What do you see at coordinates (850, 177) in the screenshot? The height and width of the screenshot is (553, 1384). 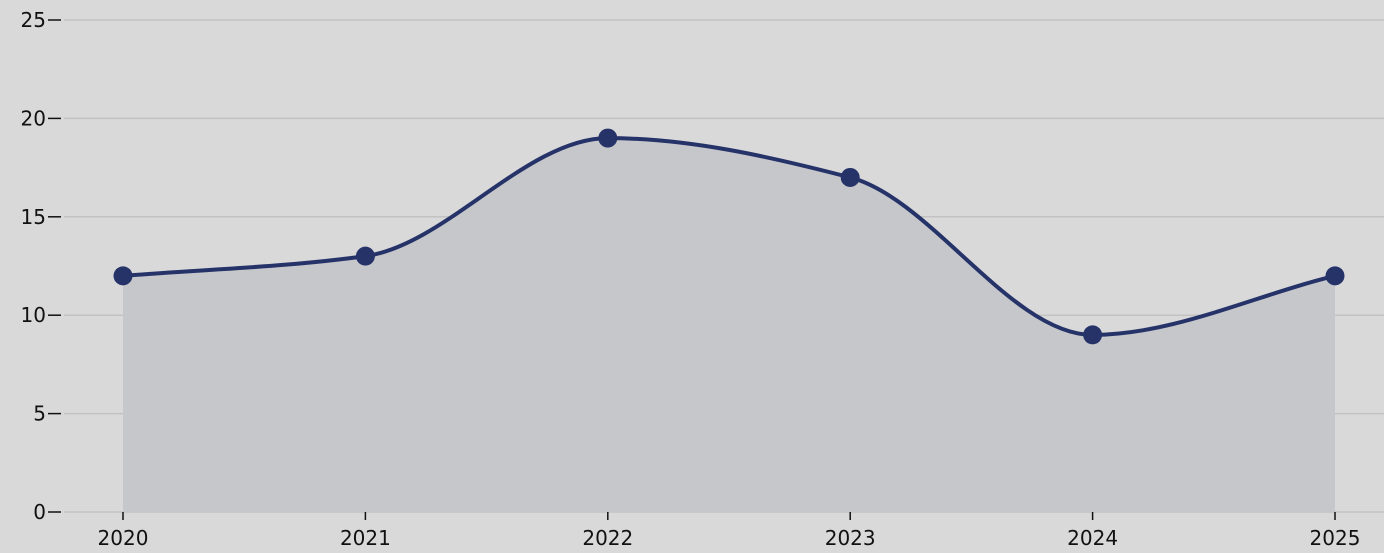 I see `data-point-2023` at bounding box center [850, 177].